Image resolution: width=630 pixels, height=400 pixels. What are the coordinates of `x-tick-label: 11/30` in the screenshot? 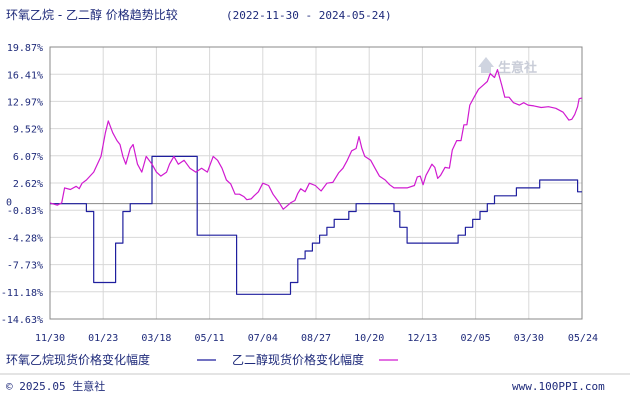 It's located at (50, 338).